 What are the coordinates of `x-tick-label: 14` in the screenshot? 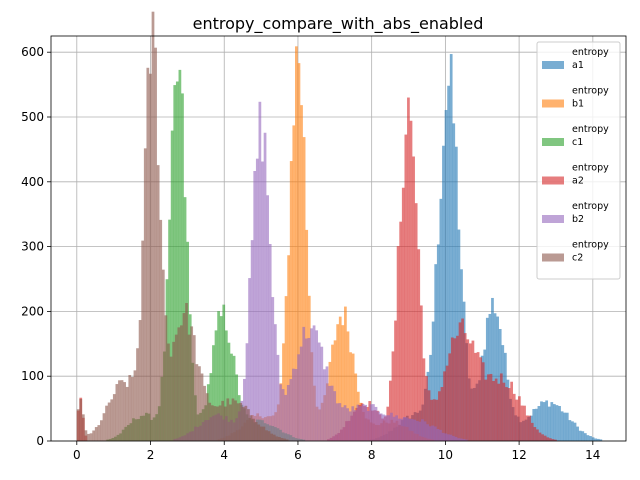 It's located at (592, 455).